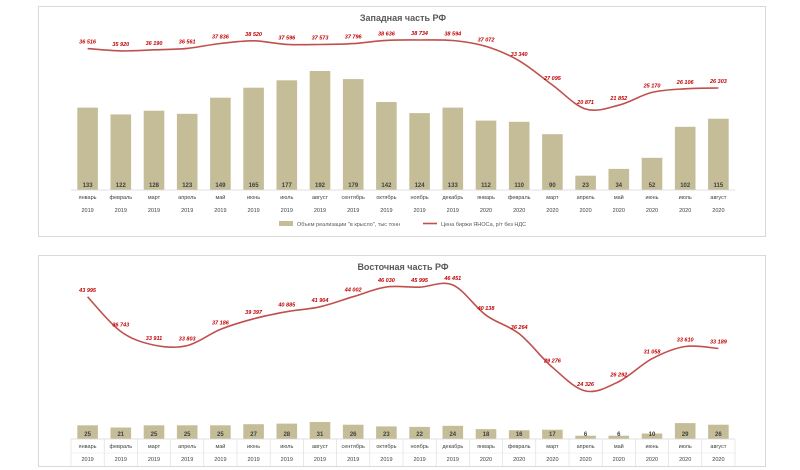 The height and width of the screenshot is (470, 800). Describe the element at coordinates (486, 186) in the screenshot. I see `bar-value-label: 112` at that location.